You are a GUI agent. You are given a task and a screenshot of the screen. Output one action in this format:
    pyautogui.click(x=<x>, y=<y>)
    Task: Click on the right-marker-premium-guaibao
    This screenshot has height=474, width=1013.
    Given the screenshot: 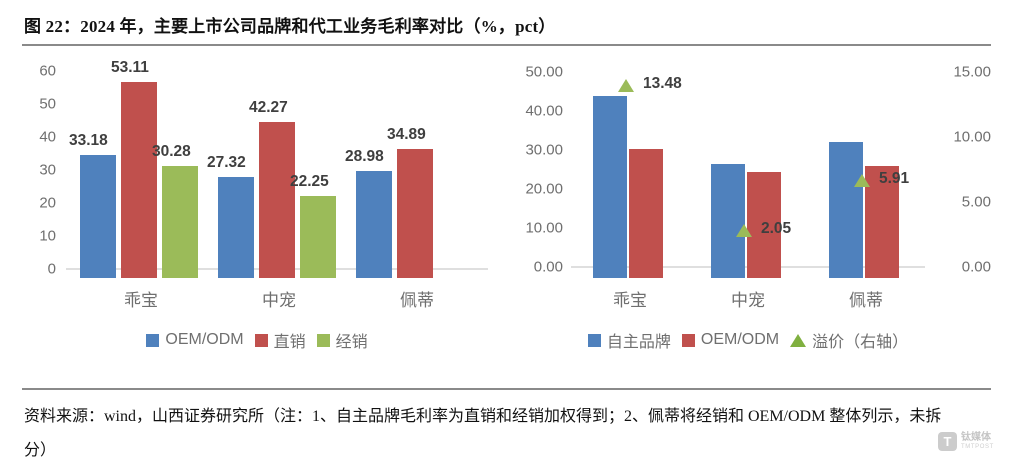 What is the action you would take?
    pyautogui.click(x=626, y=85)
    